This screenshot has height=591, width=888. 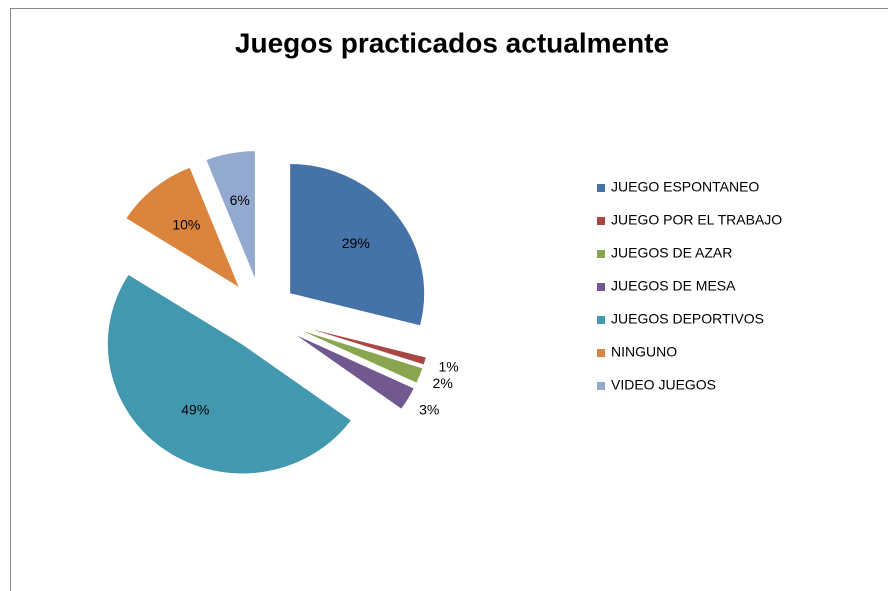 I want to click on legend-label: JUEGOS DE AZAR, so click(x=671, y=253).